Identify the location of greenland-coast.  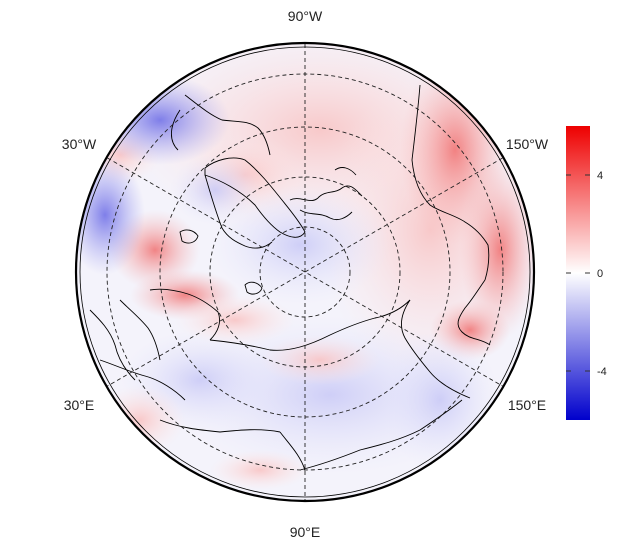
(255, 197).